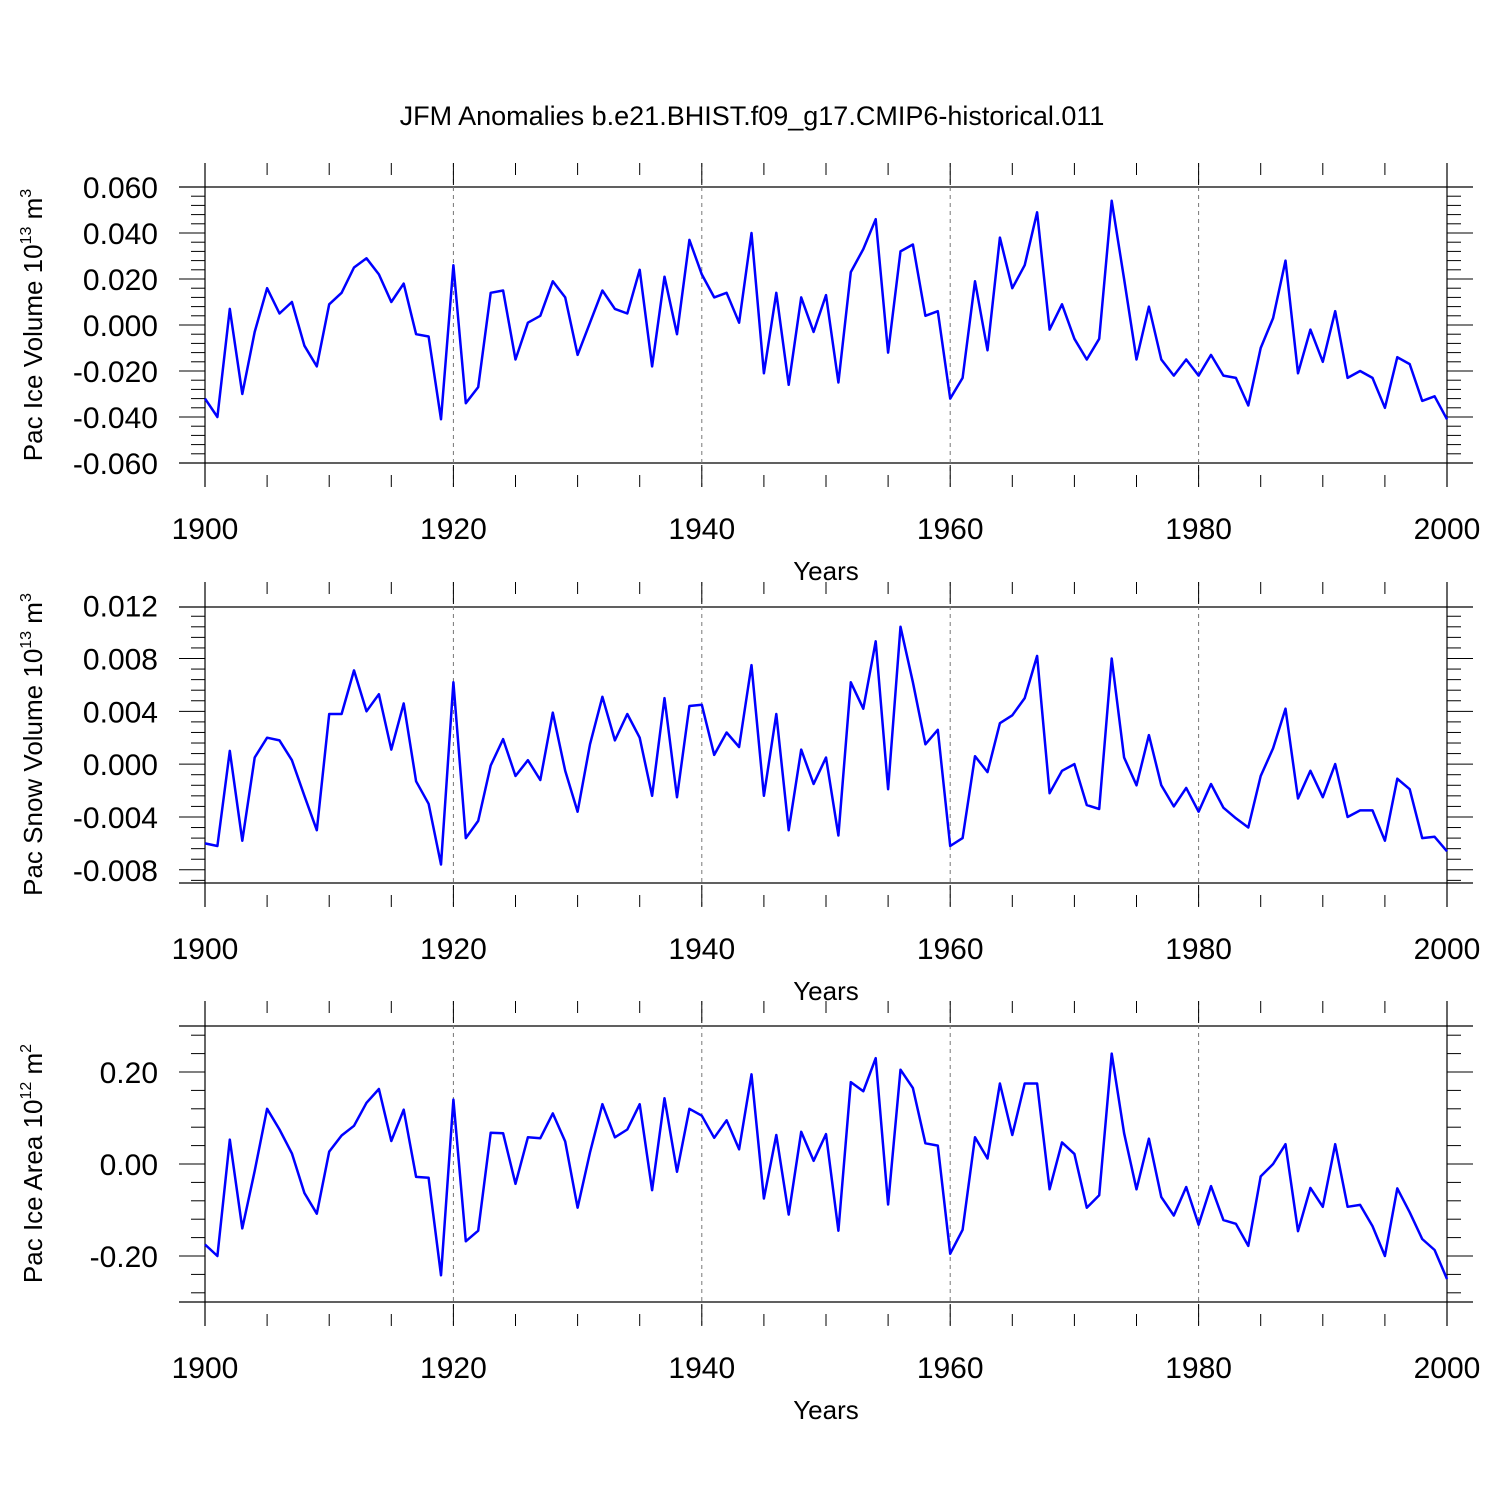 This screenshot has width=1500, height=1500. I want to click on y-tick-label: 0.060, so click(120, 188).